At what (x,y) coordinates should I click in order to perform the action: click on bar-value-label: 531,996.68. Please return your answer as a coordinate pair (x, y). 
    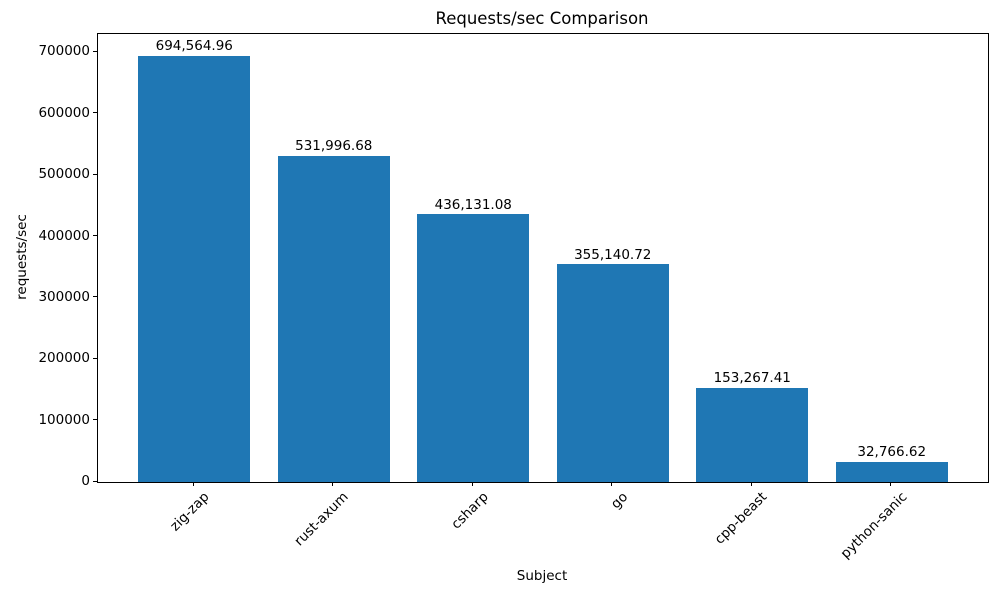
    Looking at the image, I should click on (334, 146).